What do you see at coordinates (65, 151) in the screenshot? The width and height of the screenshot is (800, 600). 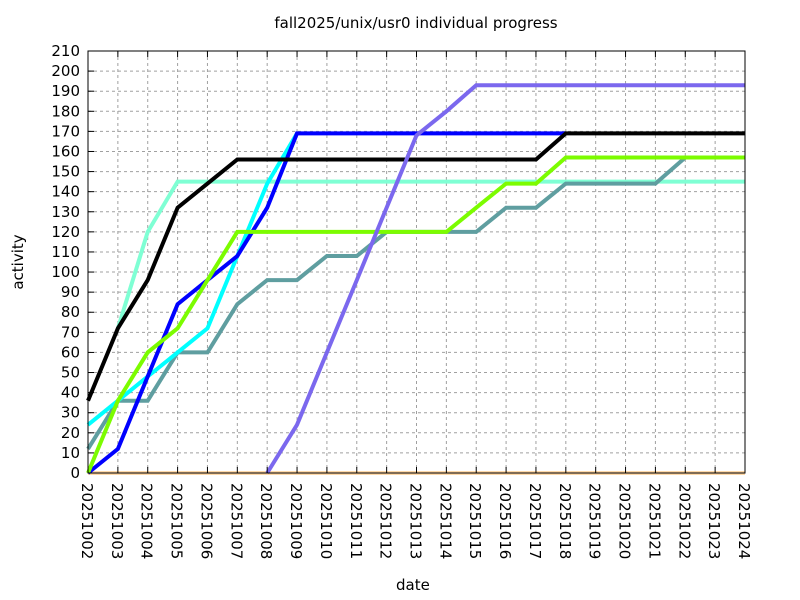 I see `y-tick-label: 160` at bounding box center [65, 151].